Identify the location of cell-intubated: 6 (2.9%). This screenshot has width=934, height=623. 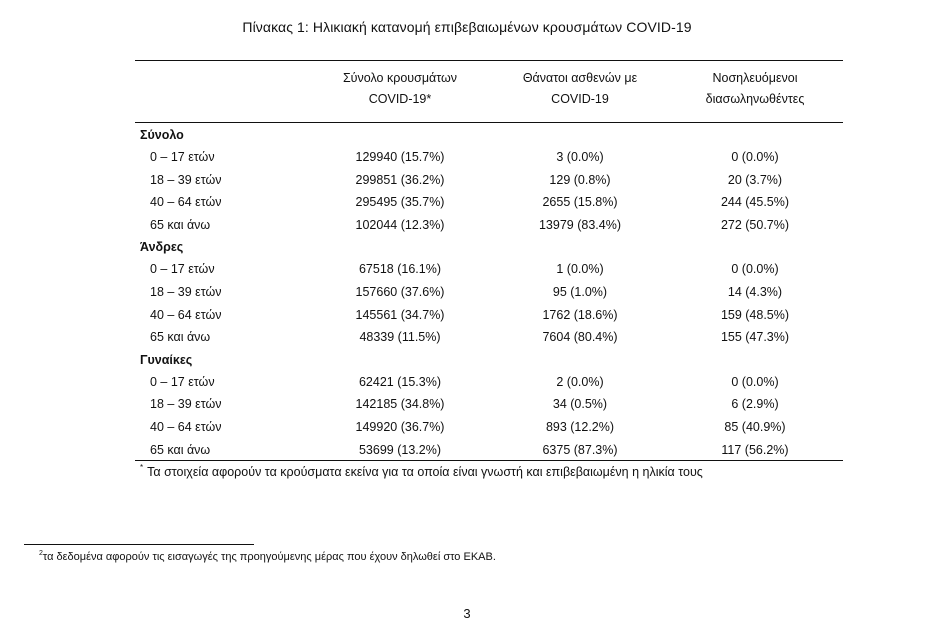
(755, 404).